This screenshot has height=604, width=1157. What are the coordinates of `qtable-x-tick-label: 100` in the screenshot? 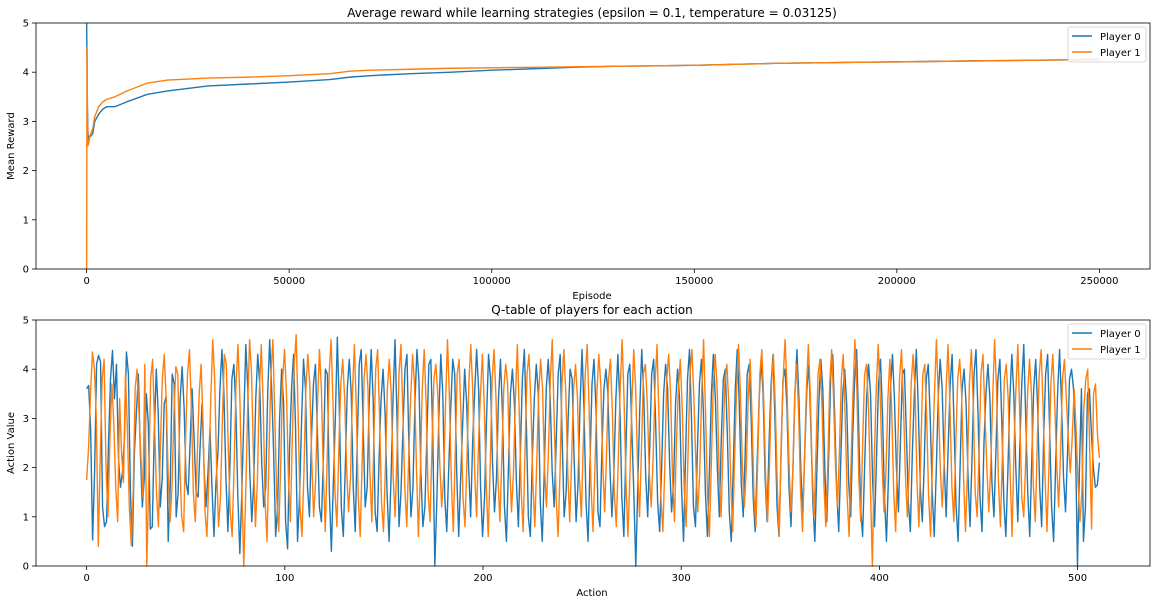 It's located at (284, 578).